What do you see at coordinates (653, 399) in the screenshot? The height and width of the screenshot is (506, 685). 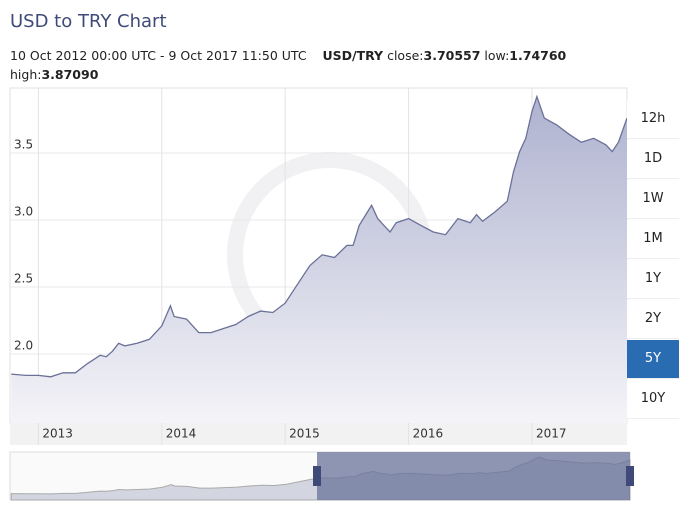 I see `range-button: 10Y` at bounding box center [653, 399].